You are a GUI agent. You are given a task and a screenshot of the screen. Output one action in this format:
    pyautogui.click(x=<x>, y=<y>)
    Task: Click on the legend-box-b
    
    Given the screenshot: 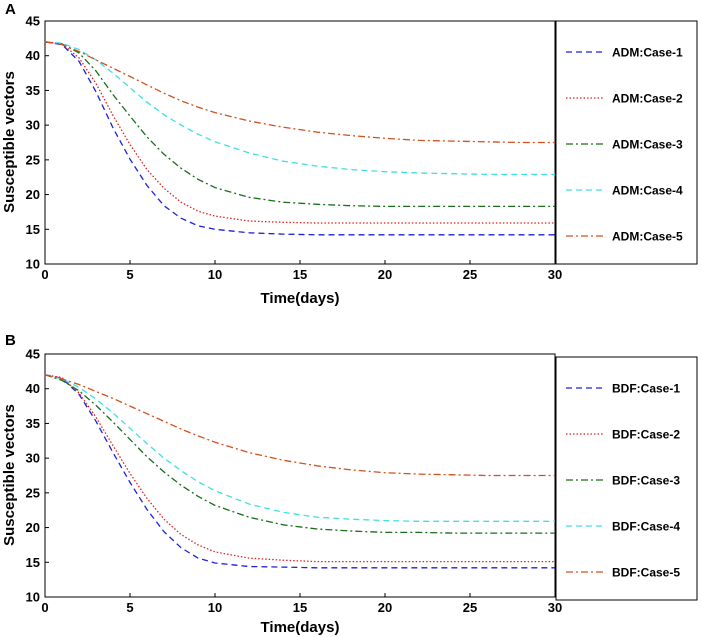 What is the action you would take?
    pyautogui.click(x=626, y=478)
    